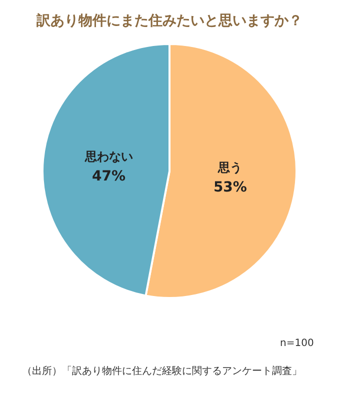 The width and height of the screenshot is (339, 408). What do you see at coordinates (229, 167) in the screenshot?
I see `slice-label: 思う` at bounding box center [229, 167].